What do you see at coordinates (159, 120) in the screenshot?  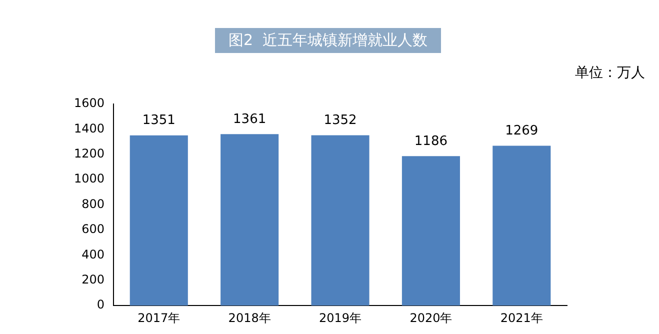 I see `data-label: 1351` at bounding box center [159, 120].